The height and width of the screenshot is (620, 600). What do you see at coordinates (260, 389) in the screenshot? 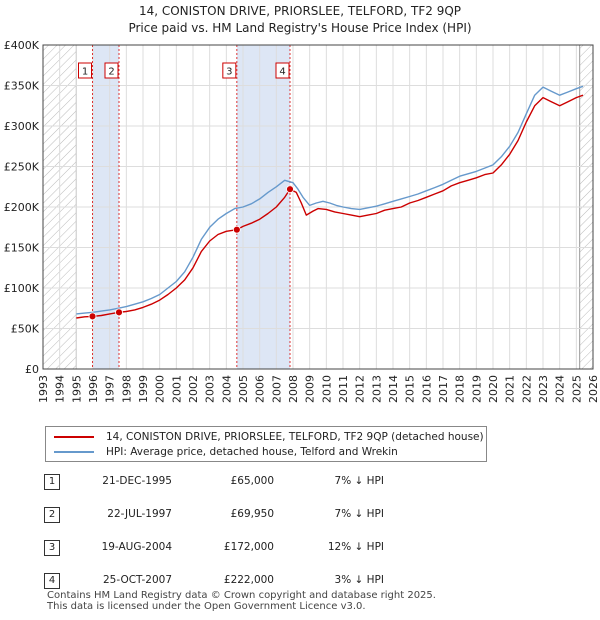
I see `x-tick-label: 2006` at bounding box center [260, 389].